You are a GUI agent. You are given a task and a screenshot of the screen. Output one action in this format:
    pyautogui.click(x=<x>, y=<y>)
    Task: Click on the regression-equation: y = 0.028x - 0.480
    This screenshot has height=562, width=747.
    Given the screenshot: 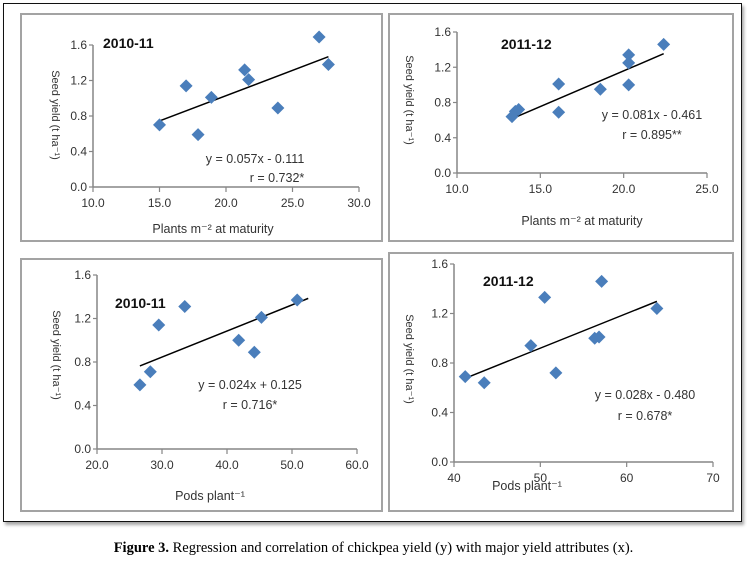 What is the action you would take?
    pyautogui.click(x=645, y=395)
    